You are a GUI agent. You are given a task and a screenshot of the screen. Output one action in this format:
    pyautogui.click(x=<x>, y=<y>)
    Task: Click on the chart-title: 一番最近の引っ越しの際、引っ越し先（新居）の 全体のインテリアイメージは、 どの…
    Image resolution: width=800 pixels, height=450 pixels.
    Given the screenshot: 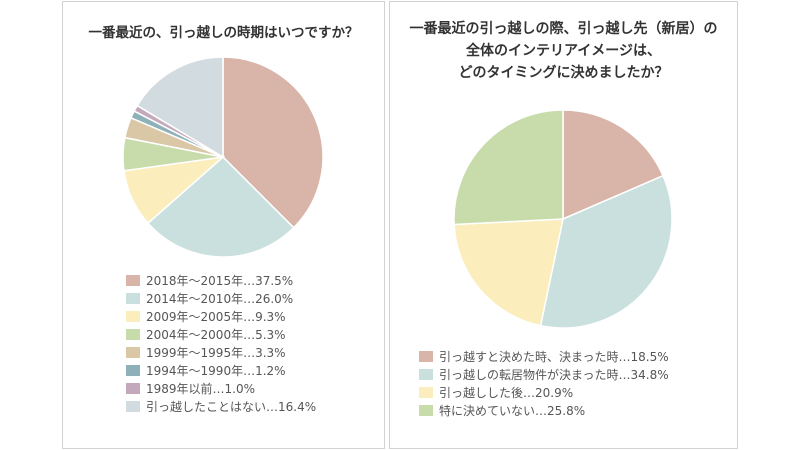 What is the action you would take?
    pyautogui.click(x=563, y=51)
    